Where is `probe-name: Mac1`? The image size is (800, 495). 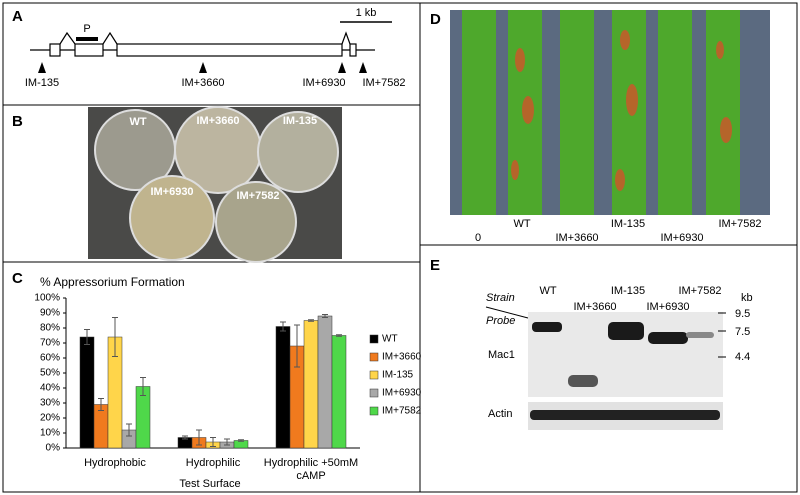 probe-name: Mac1 is located at coordinates (501, 355).